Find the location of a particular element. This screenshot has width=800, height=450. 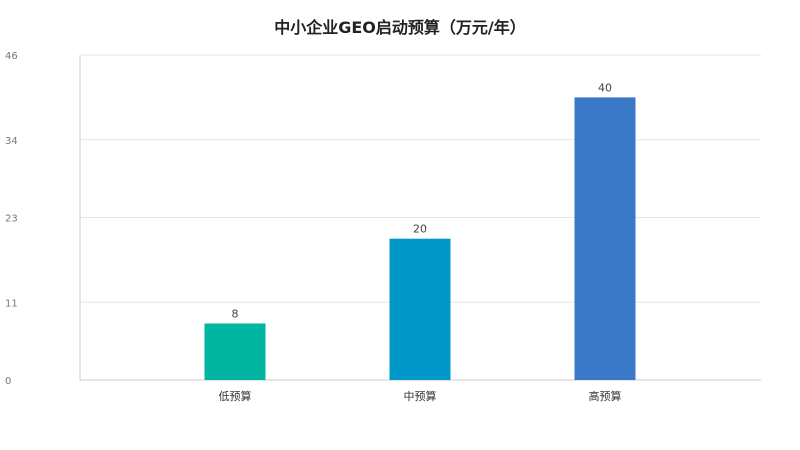

y-tick-label: 23 is located at coordinates (11, 219).